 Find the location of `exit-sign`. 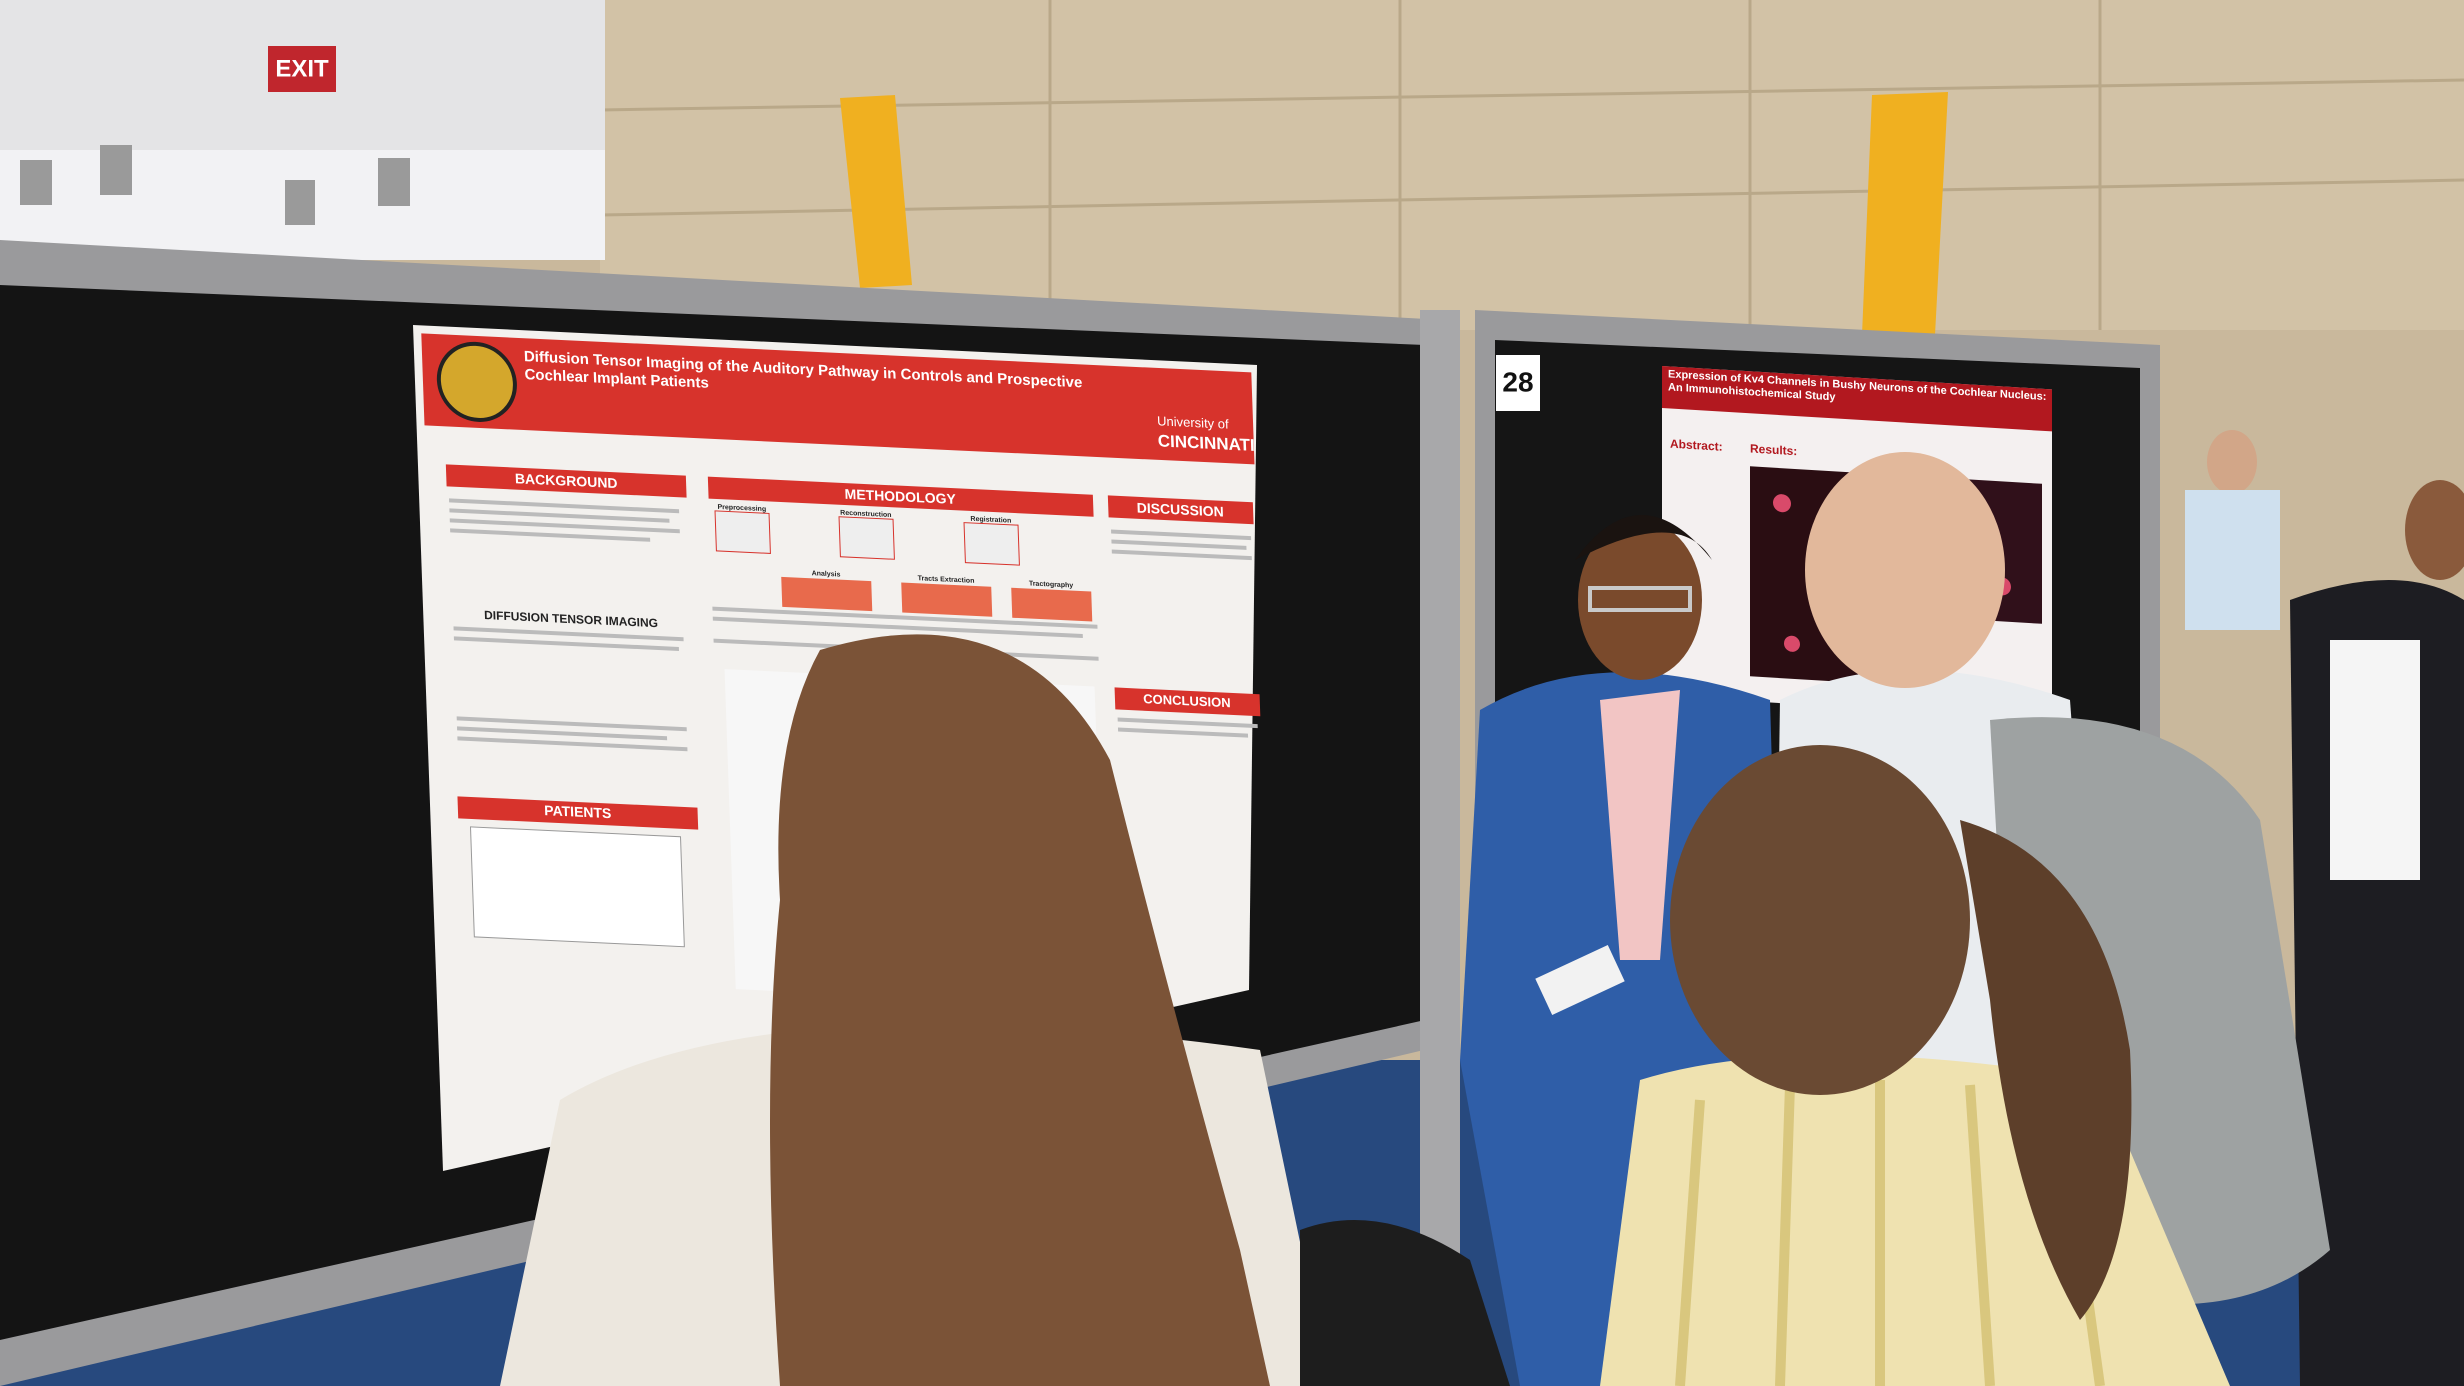

exit-sign is located at coordinates (302, 69).